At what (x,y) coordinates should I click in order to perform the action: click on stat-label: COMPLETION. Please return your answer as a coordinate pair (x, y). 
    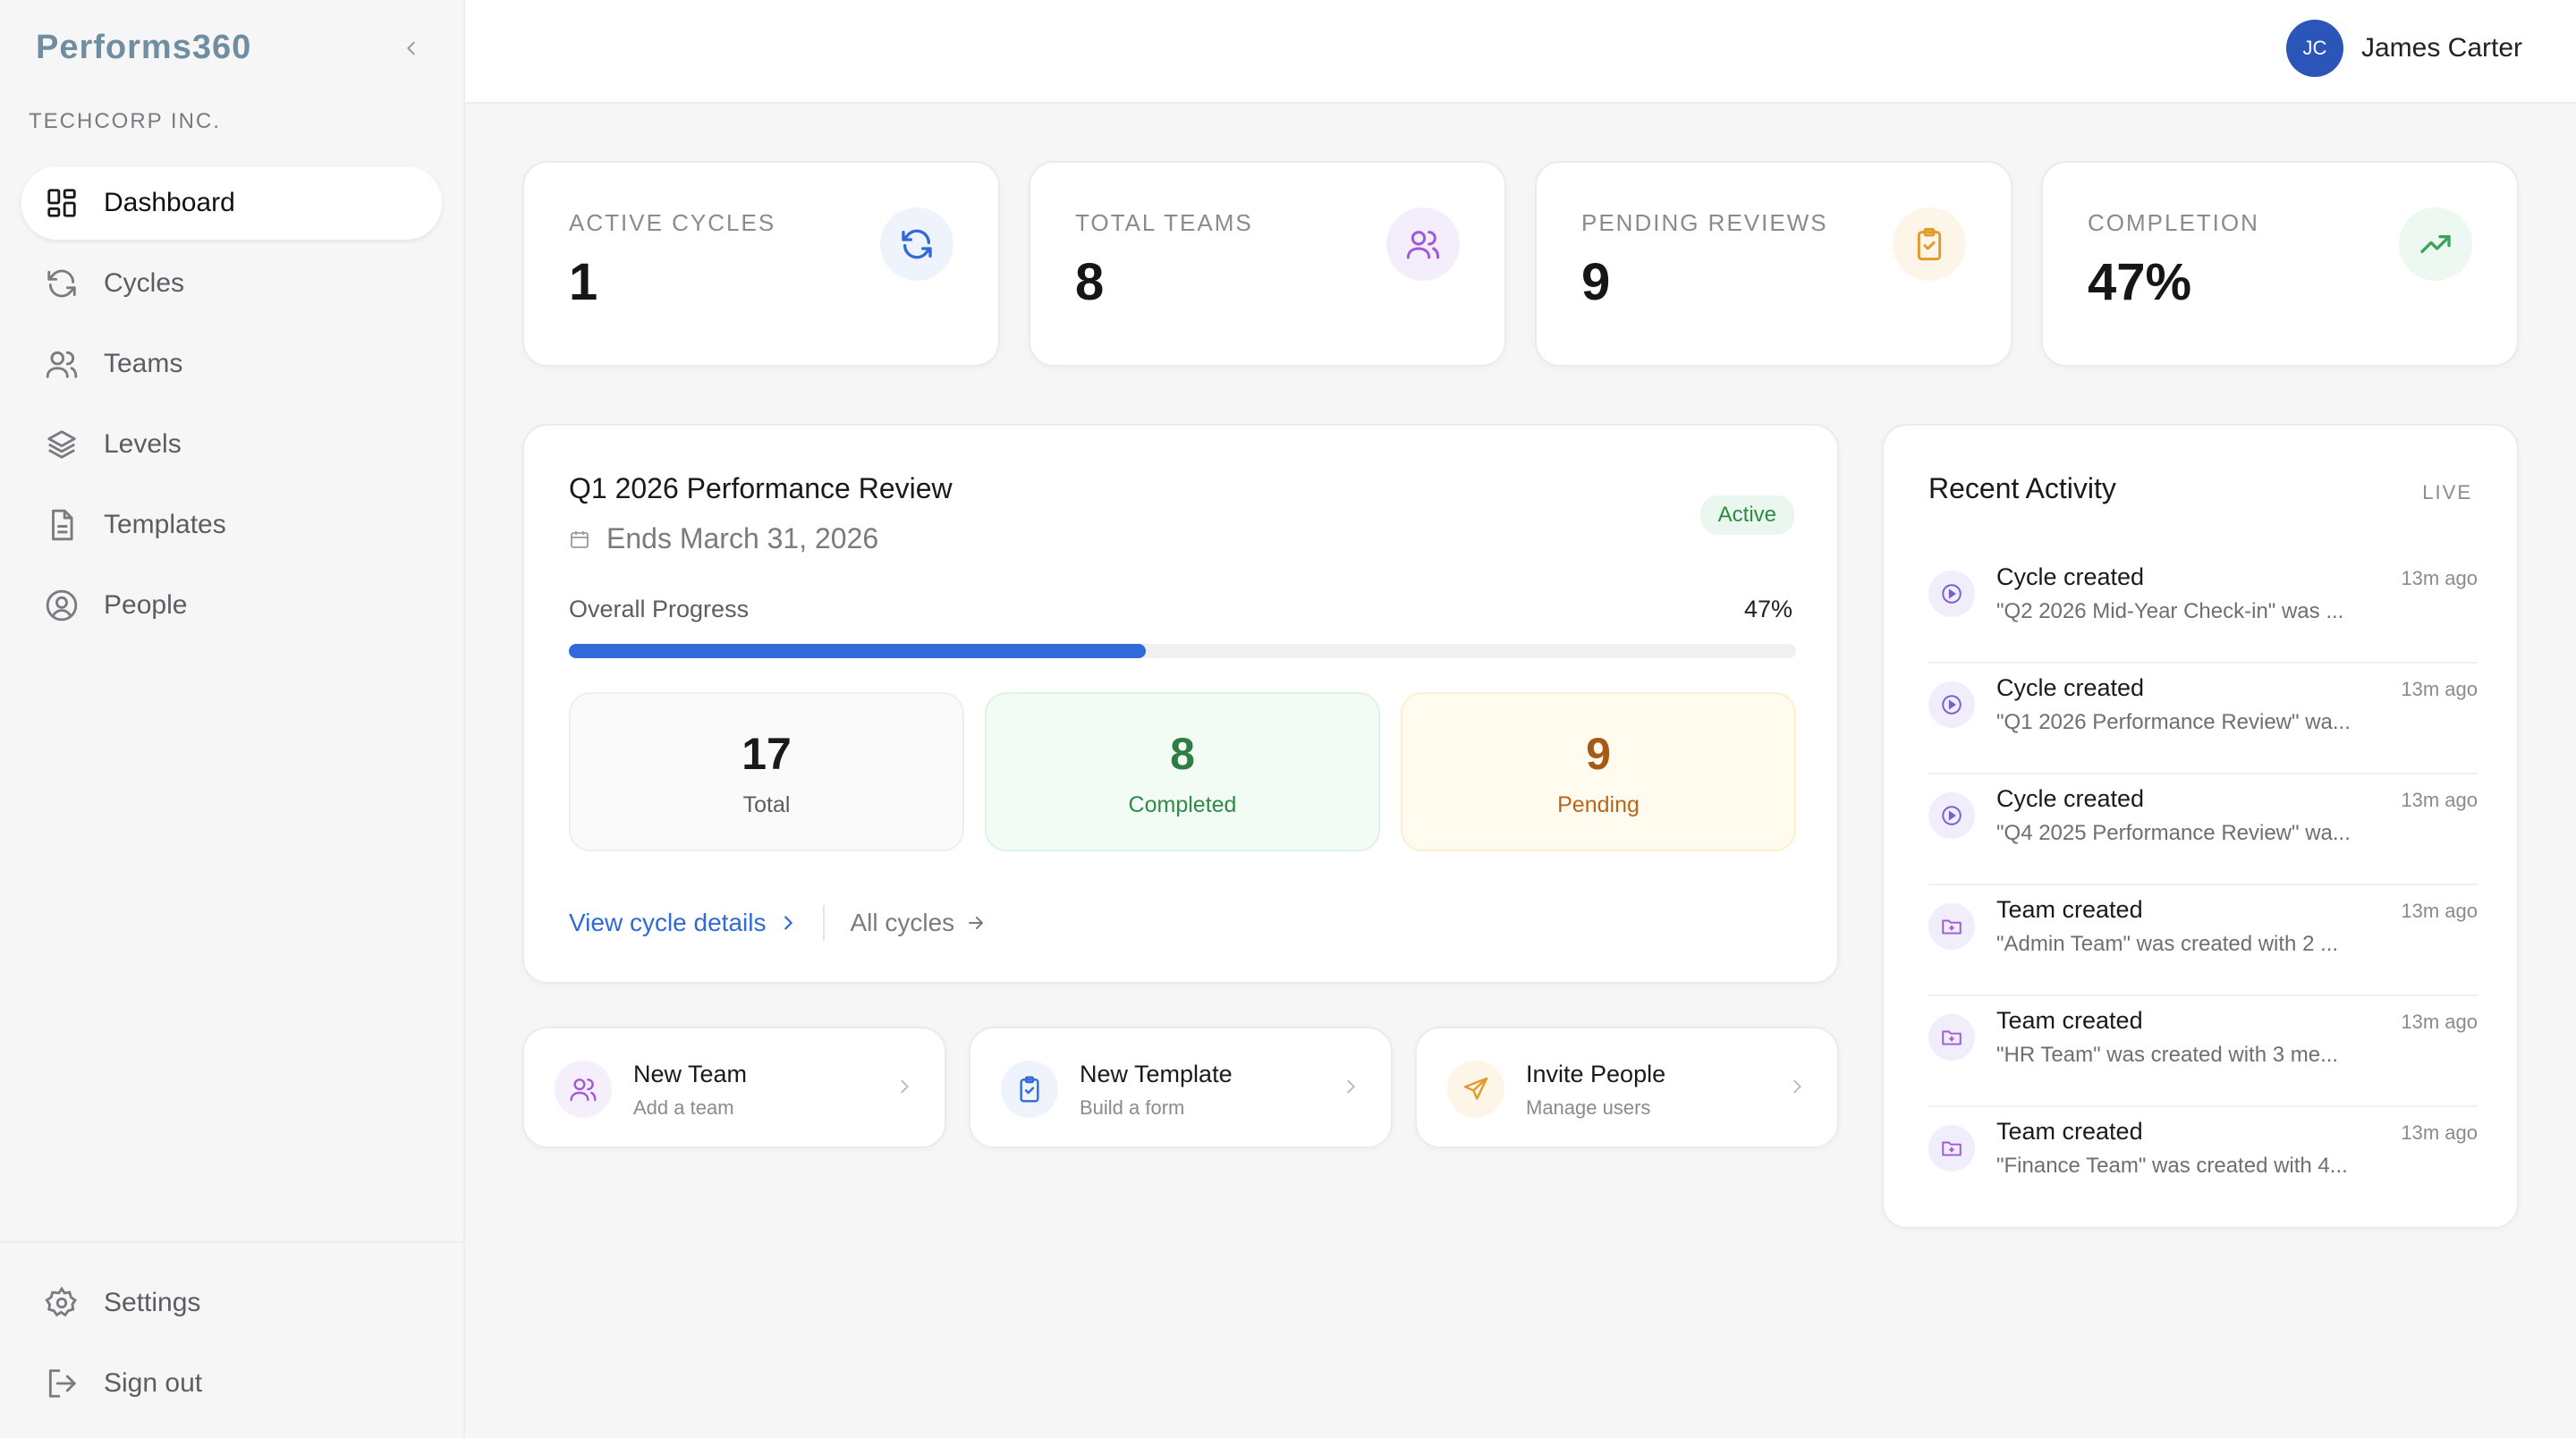
    Looking at the image, I should click on (2173, 222).